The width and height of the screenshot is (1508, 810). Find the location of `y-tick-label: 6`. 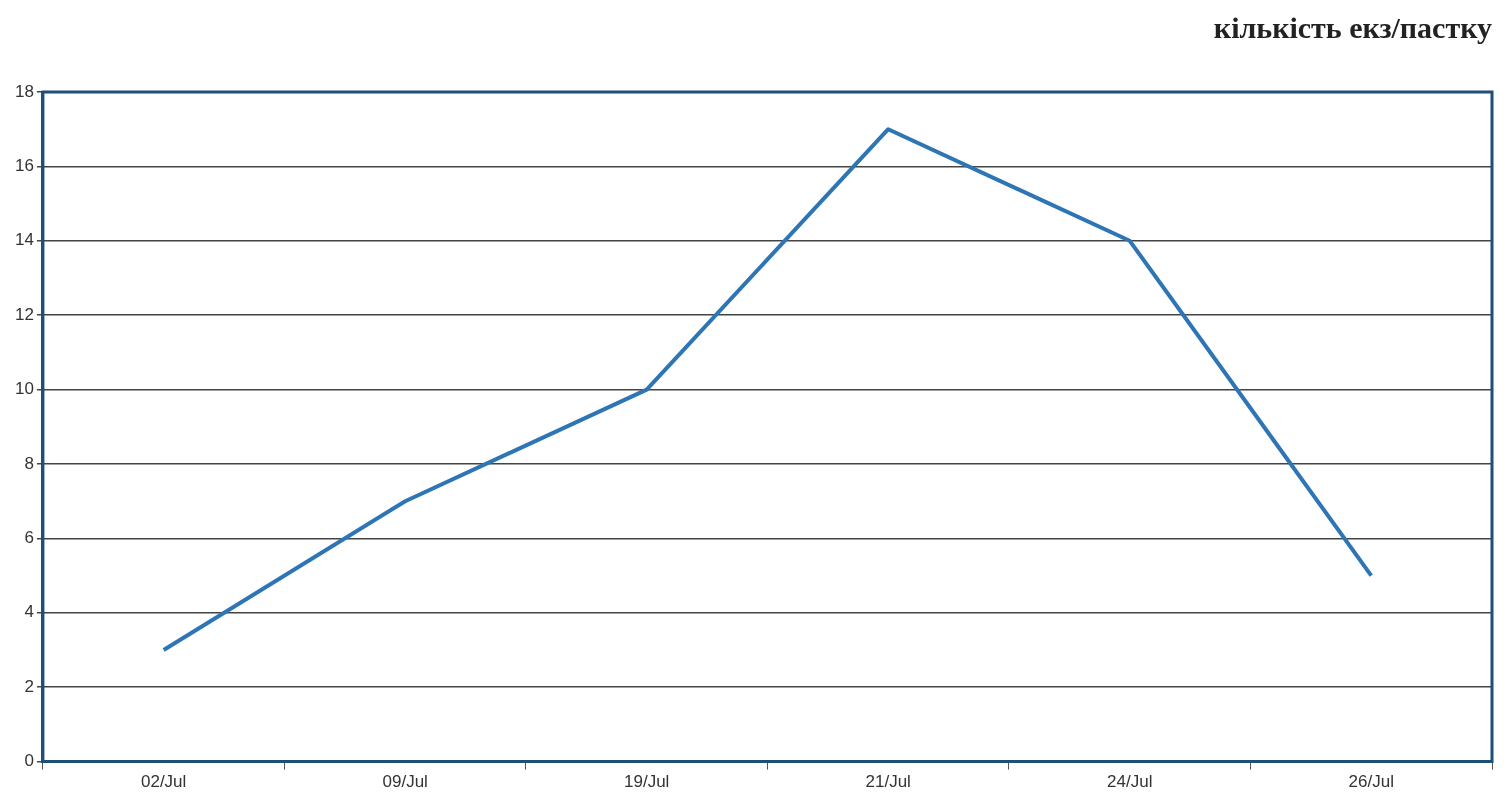

y-tick-label: 6 is located at coordinates (29, 538).